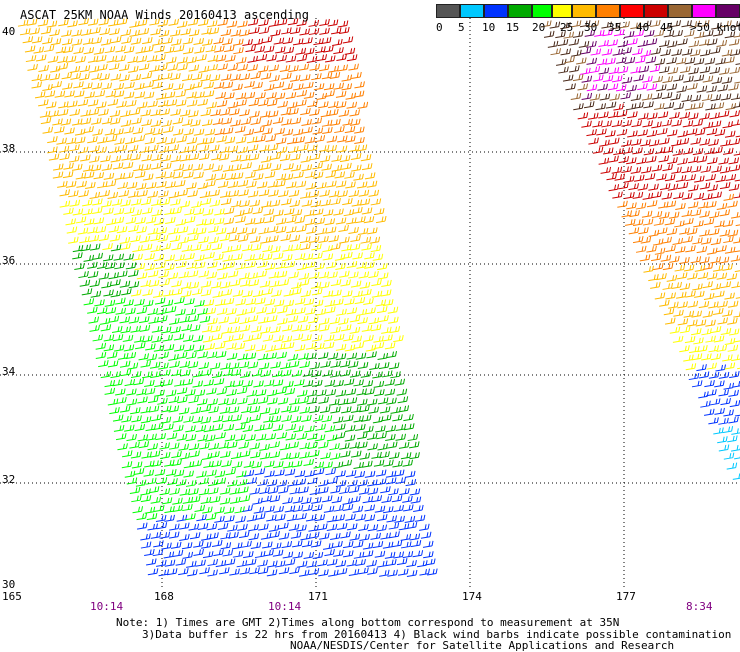 This screenshot has height=652, width=740. Describe the element at coordinates (107, 606) in the screenshot. I see `time-label-left: 10:14` at that location.